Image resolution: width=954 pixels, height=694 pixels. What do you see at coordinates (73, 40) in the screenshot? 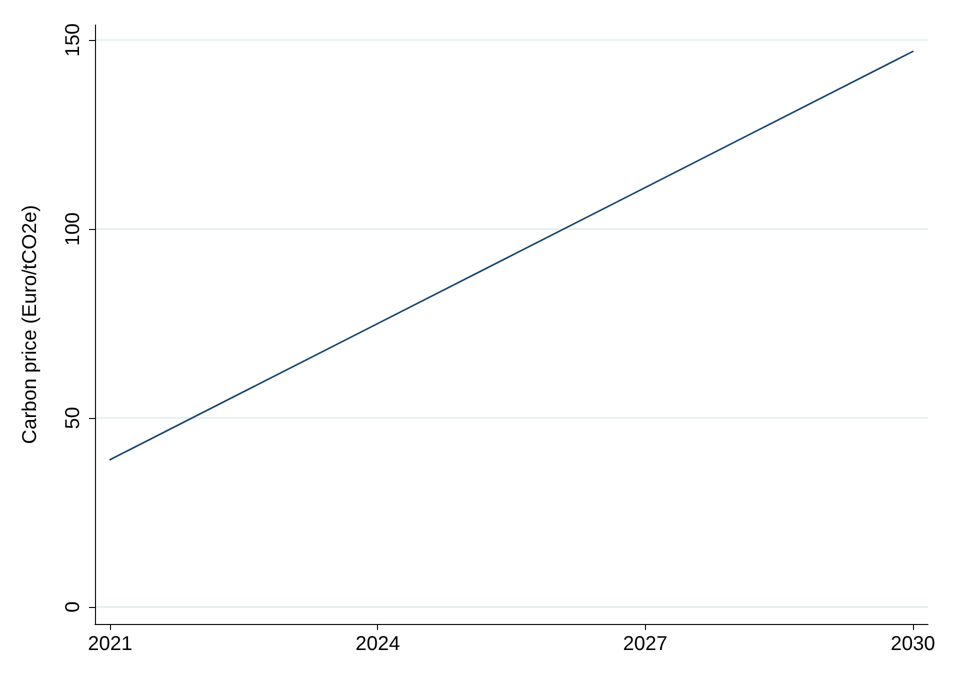
I see `y-tick-label: 150` at bounding box center [73, 40].